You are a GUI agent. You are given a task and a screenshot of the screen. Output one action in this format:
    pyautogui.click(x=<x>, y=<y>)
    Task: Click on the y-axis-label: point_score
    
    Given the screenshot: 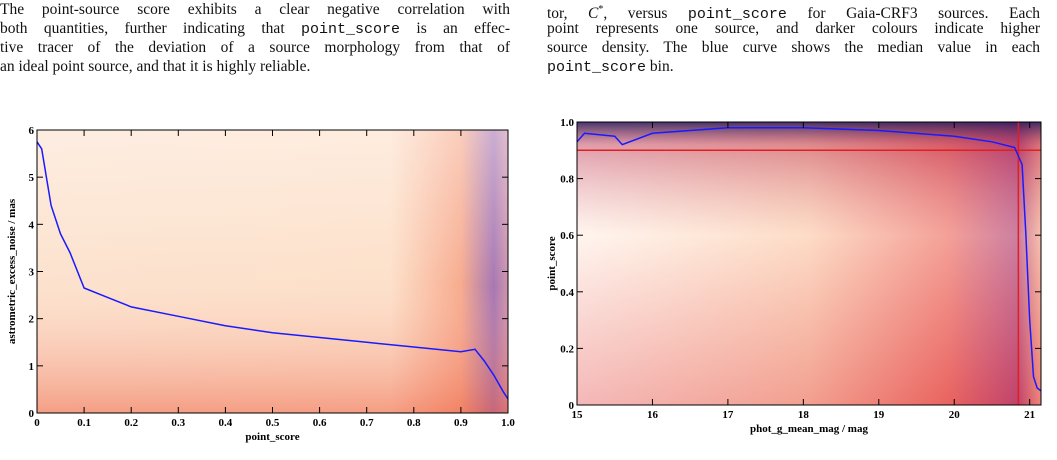 What is the action you would take?
    pyautogui.click(x=552, y=263)
    